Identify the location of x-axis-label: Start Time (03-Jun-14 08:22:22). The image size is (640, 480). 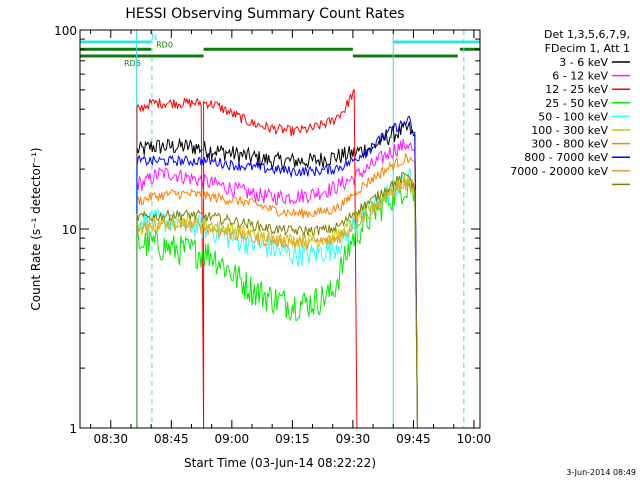
(280, 463).